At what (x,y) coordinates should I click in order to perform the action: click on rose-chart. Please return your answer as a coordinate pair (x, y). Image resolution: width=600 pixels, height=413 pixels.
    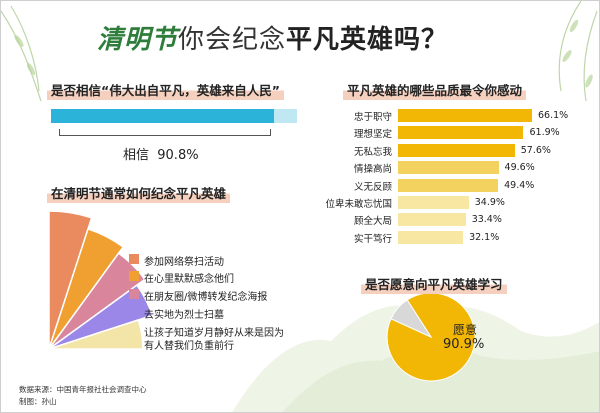
    Looking at the image, I should click on (101, 280).